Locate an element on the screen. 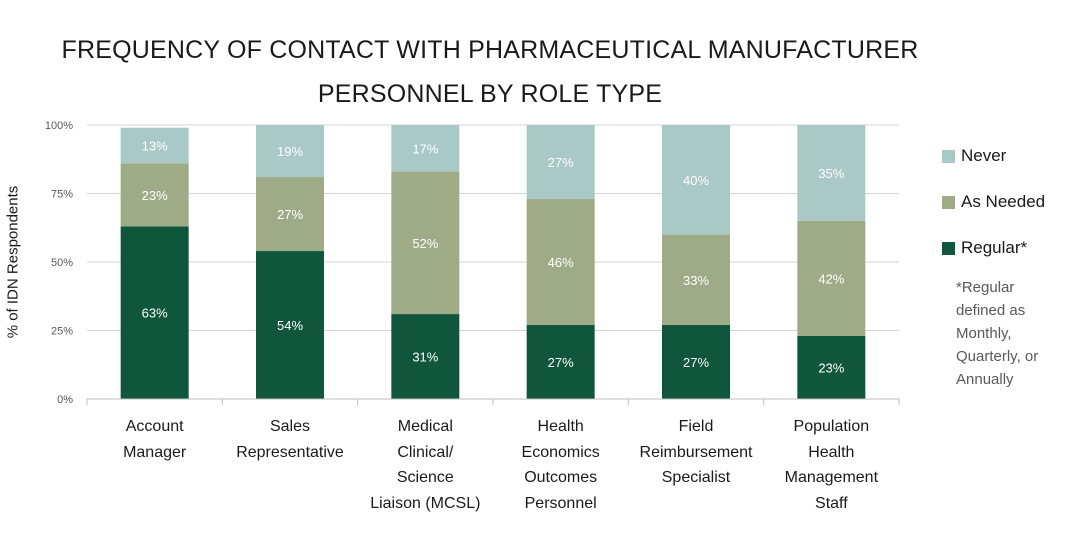 Image resolution: width=1077 pixels, height=551 pixels. x-tick-label-line: Outcomes is located at coordinates (561, 477).